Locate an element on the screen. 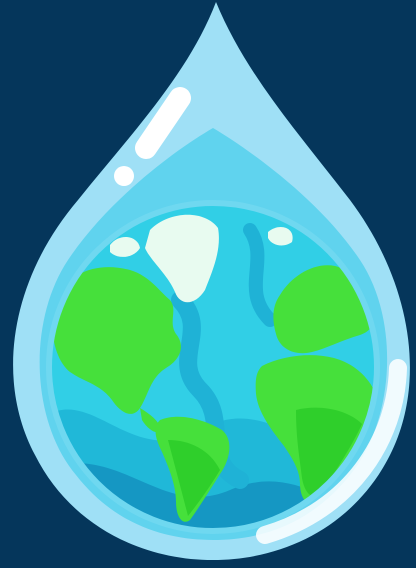 Image resolution: width=416 pixels, height=568 pixels. europe-shape is located at coordinates (325, 309).